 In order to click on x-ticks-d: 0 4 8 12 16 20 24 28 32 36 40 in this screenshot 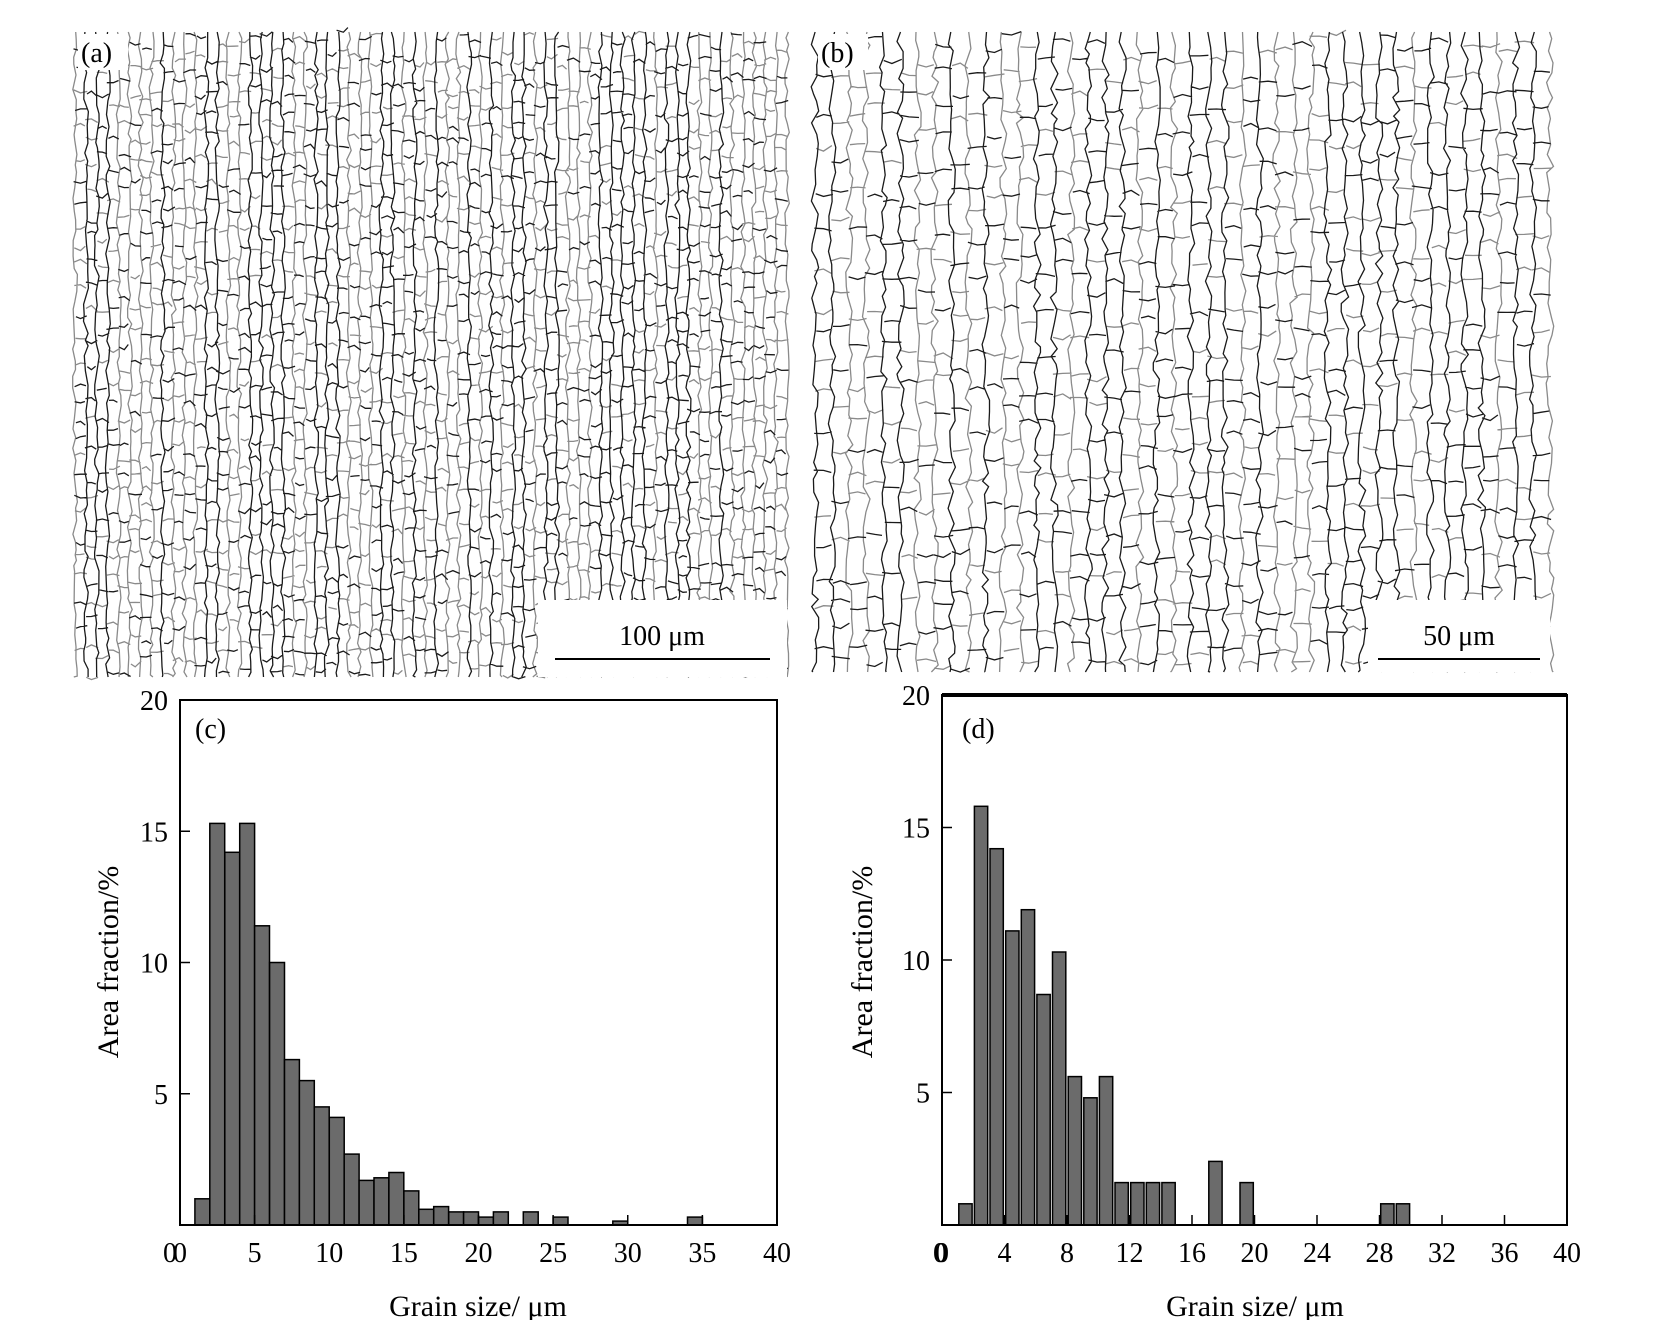, I will do `click(1258, 1242)`.